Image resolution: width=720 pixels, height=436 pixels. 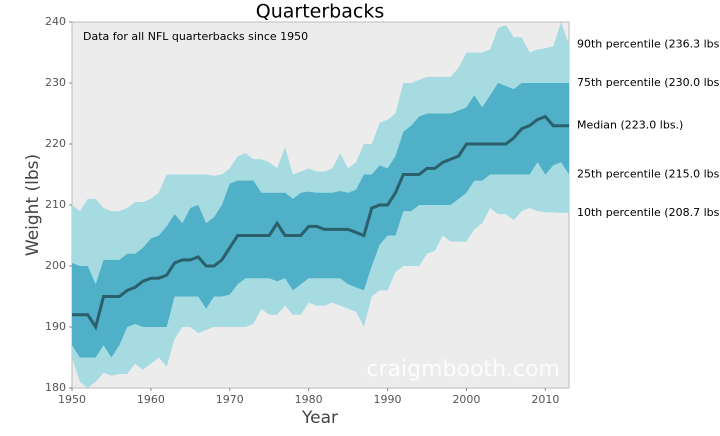 I want to click on x-tick-label: 2000, so click(x=466, y=399).